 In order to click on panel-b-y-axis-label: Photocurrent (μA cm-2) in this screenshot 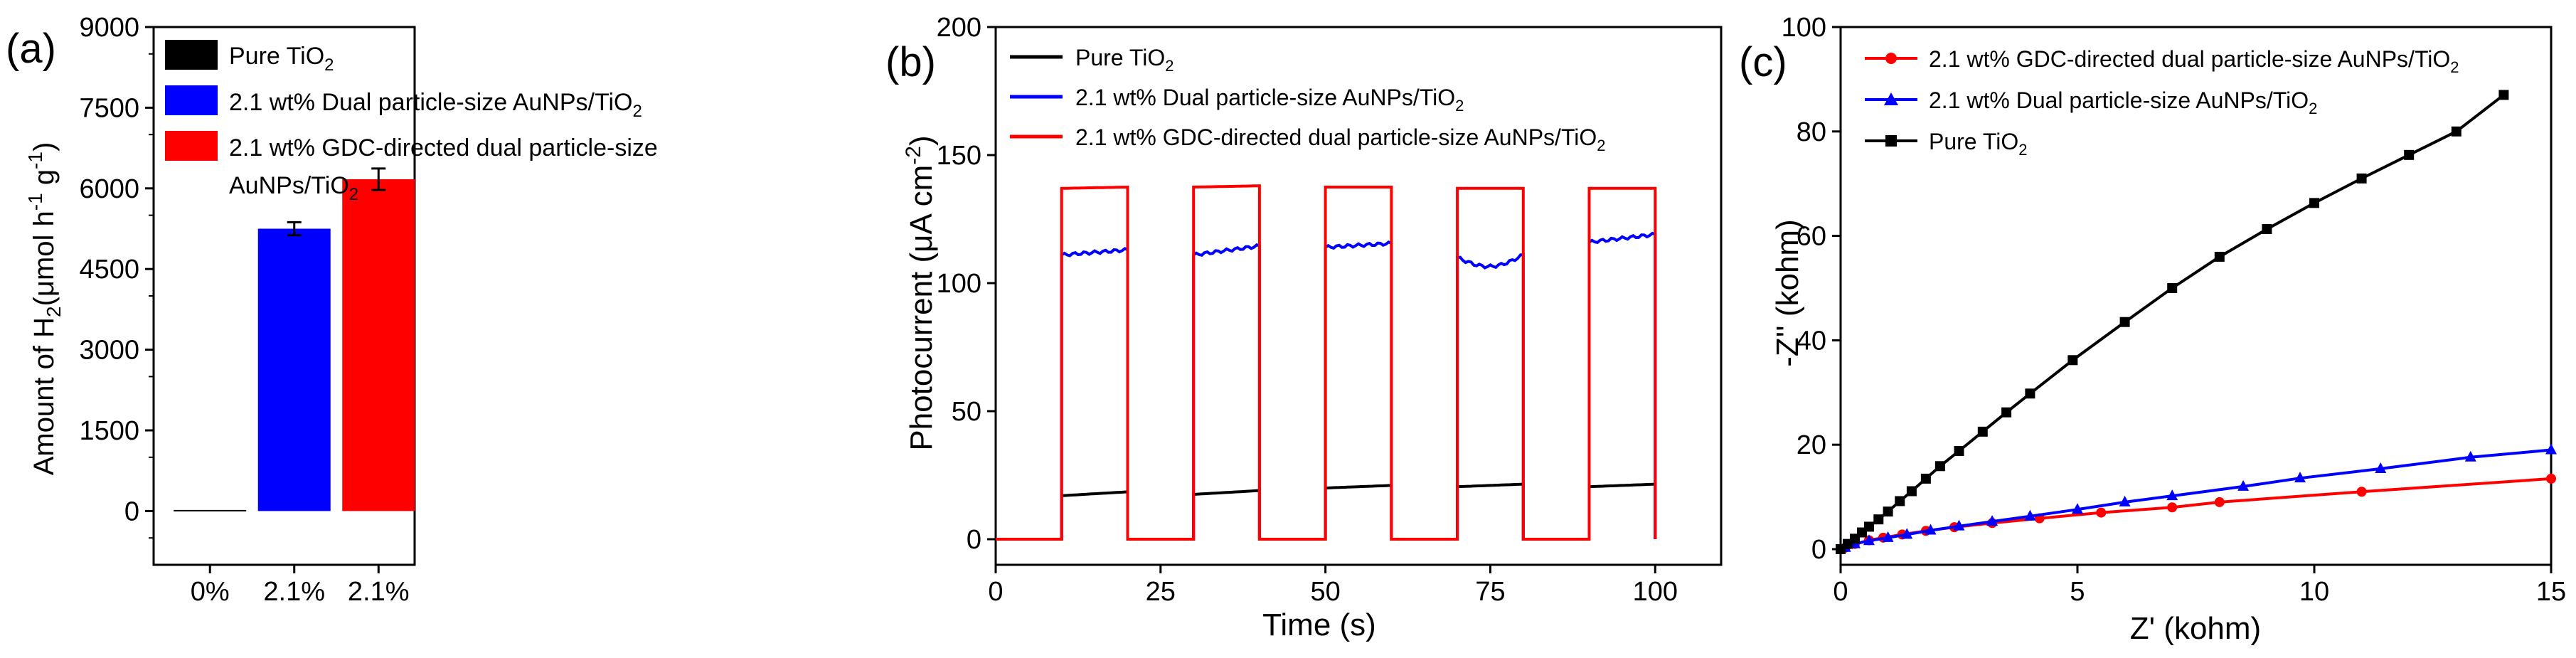, I will do `click(920, 292)`.